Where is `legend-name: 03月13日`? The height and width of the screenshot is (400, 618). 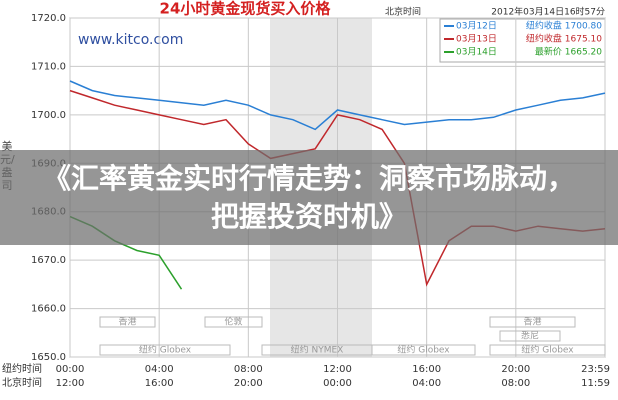
legend-name: 03月13日 is located at coordinates (476, 39).